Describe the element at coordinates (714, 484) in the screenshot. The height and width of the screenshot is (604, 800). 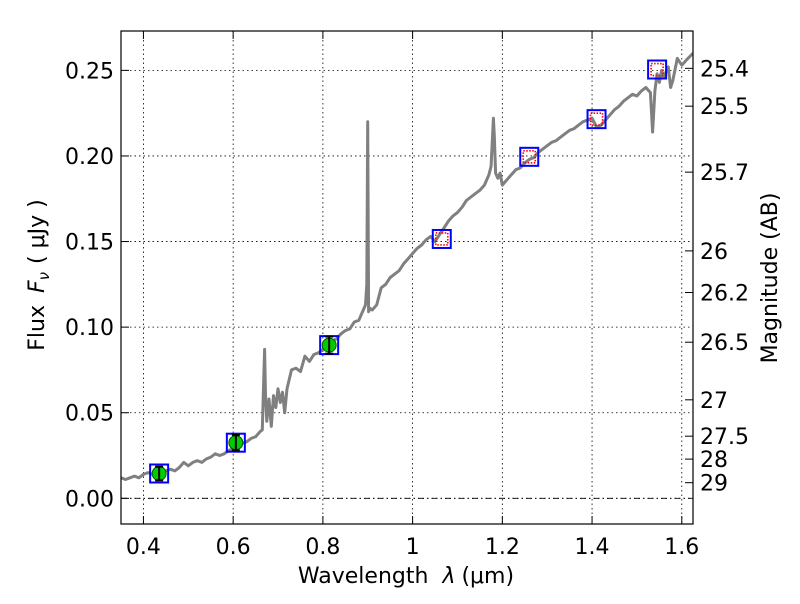
I see `magnitude-tick-label: 29` at that location.